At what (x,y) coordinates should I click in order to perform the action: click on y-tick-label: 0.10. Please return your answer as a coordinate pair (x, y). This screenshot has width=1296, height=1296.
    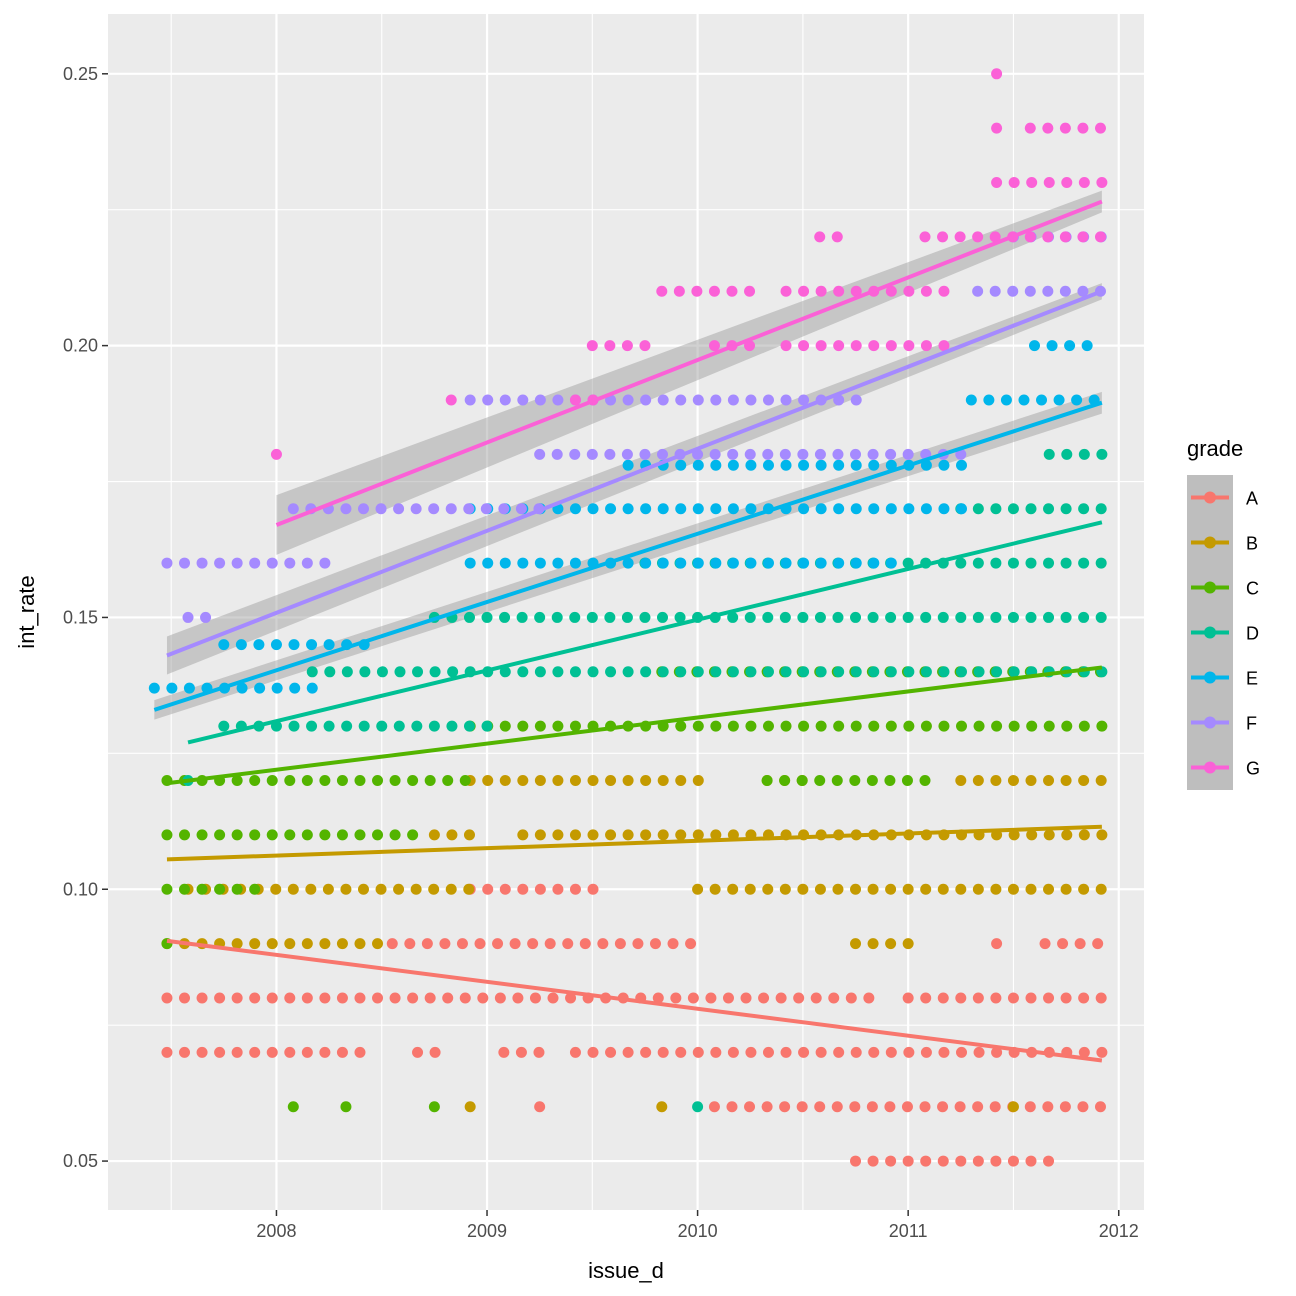
    Looking at the image, I should click on (80, 889).